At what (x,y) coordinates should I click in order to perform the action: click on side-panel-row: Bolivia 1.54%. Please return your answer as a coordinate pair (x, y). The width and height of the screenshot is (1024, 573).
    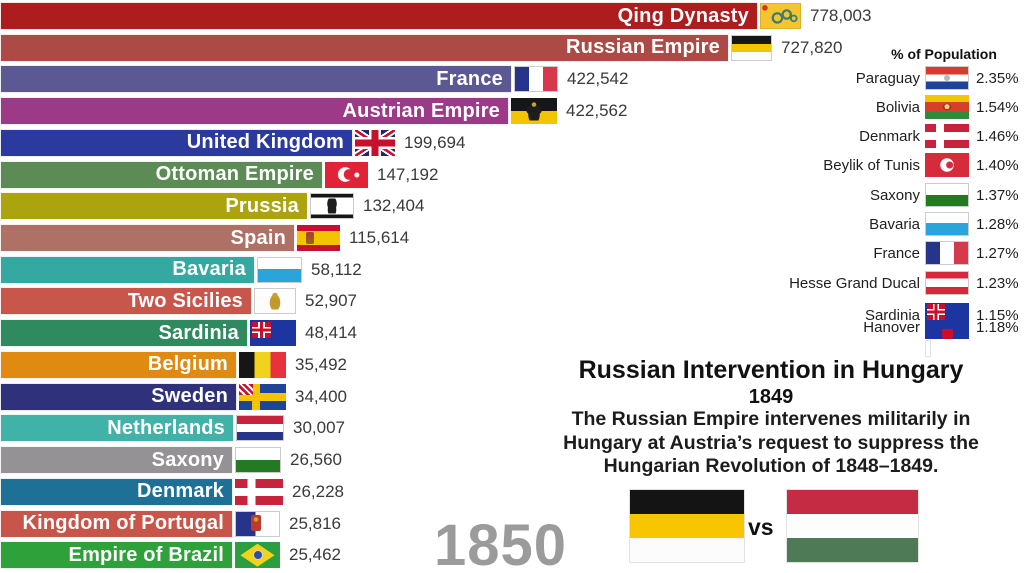
    Looking at the image, I should click on (884, 107).